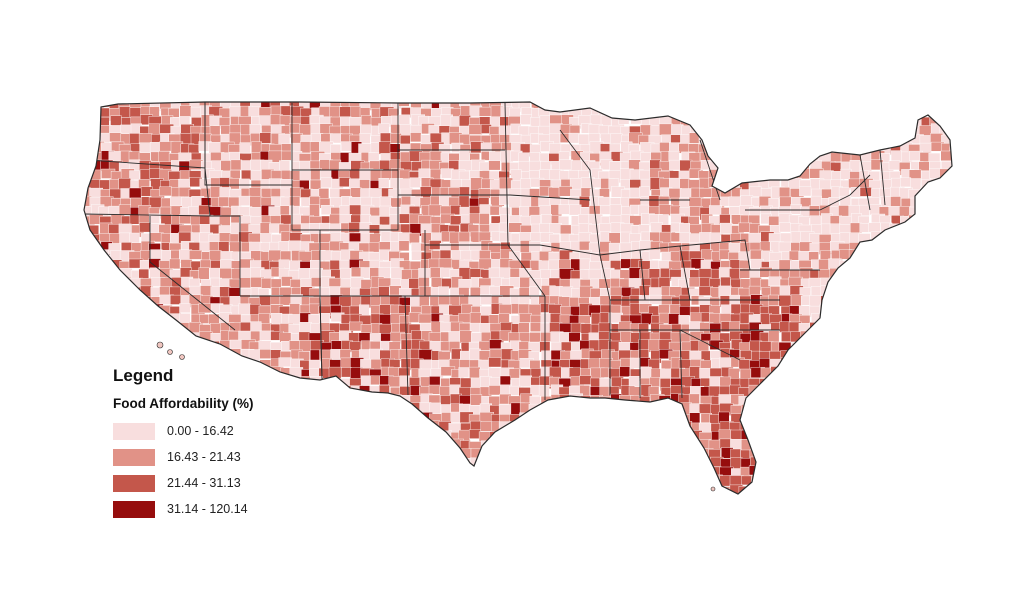  What do you see at coordinates (183, 403) in the screenshot?
I see `legend-subtitle: Food Affordability (%)` at bounding box center [183, 403].